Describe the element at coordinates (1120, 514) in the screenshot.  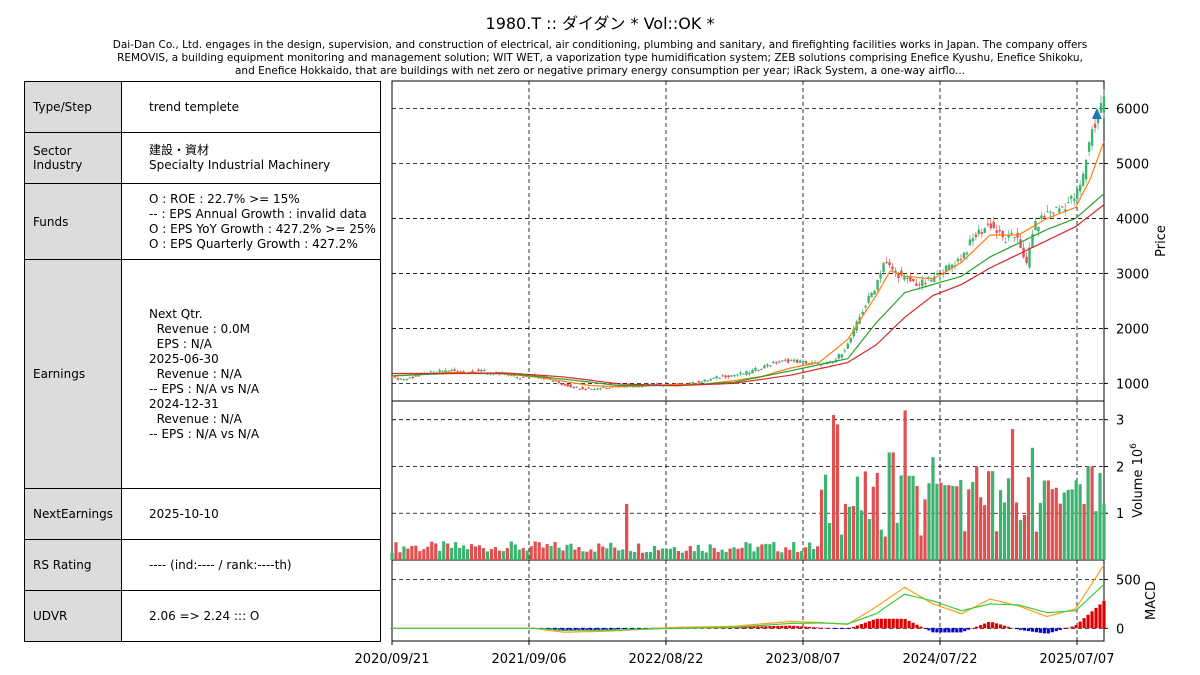
I see `volume-tick-label: 1` at that location.